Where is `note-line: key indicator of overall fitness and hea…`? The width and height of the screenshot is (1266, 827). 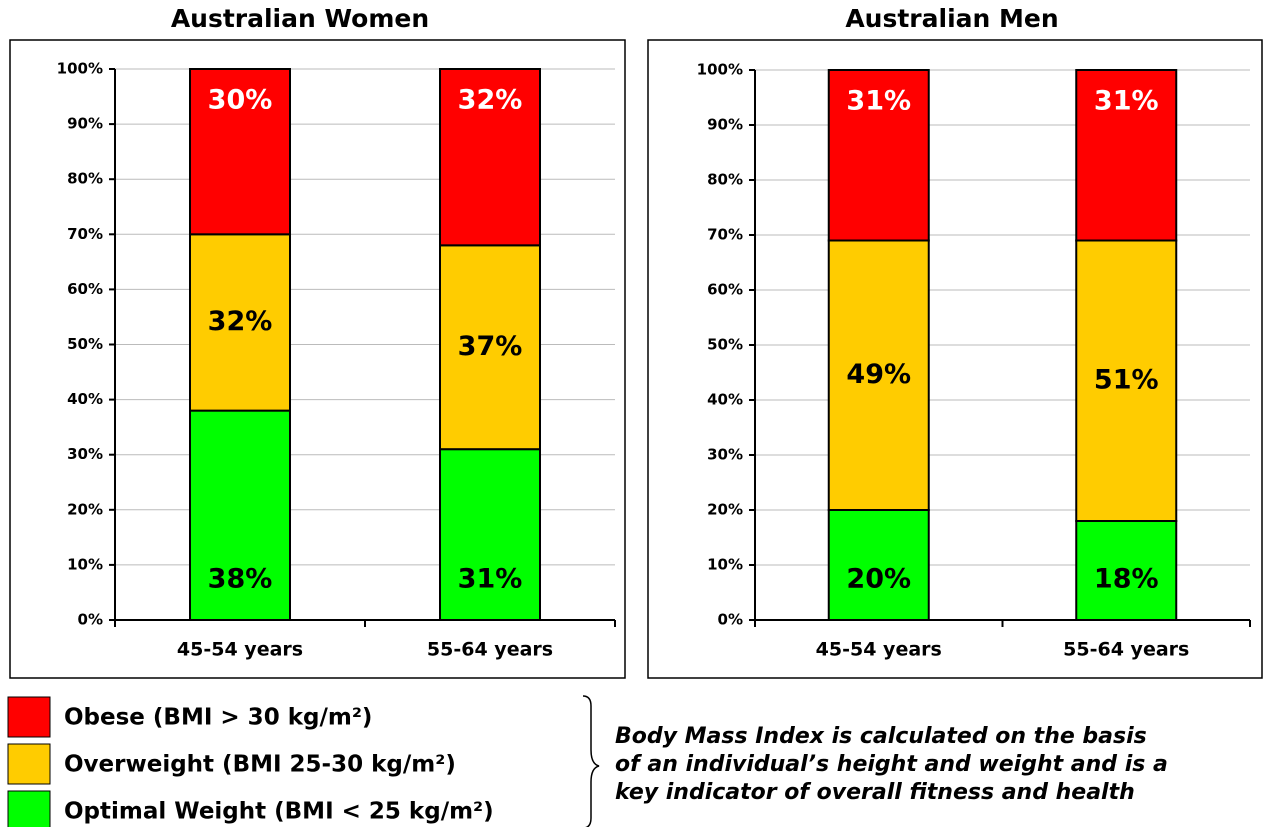 note-line: key indicator of overall fitness and hea… is located at coordinates (875, 792).